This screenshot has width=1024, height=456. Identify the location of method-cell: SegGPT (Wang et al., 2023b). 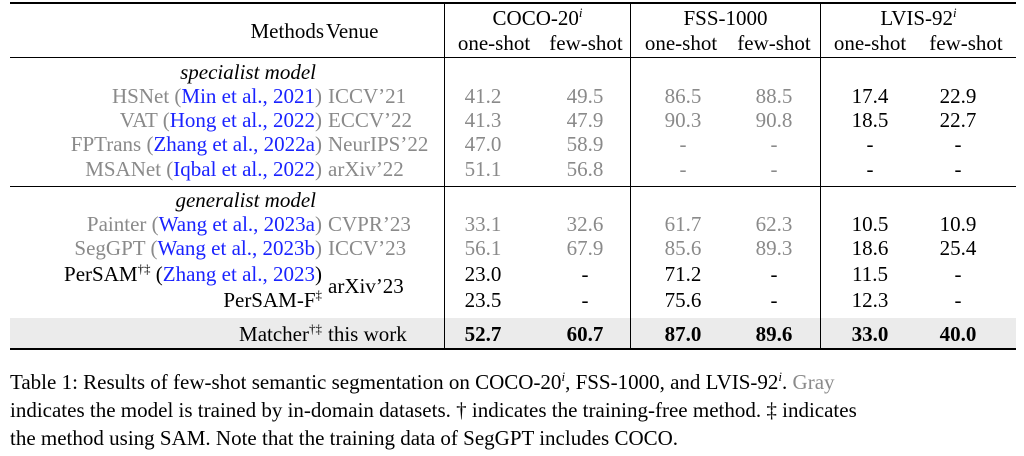
(198, 248).